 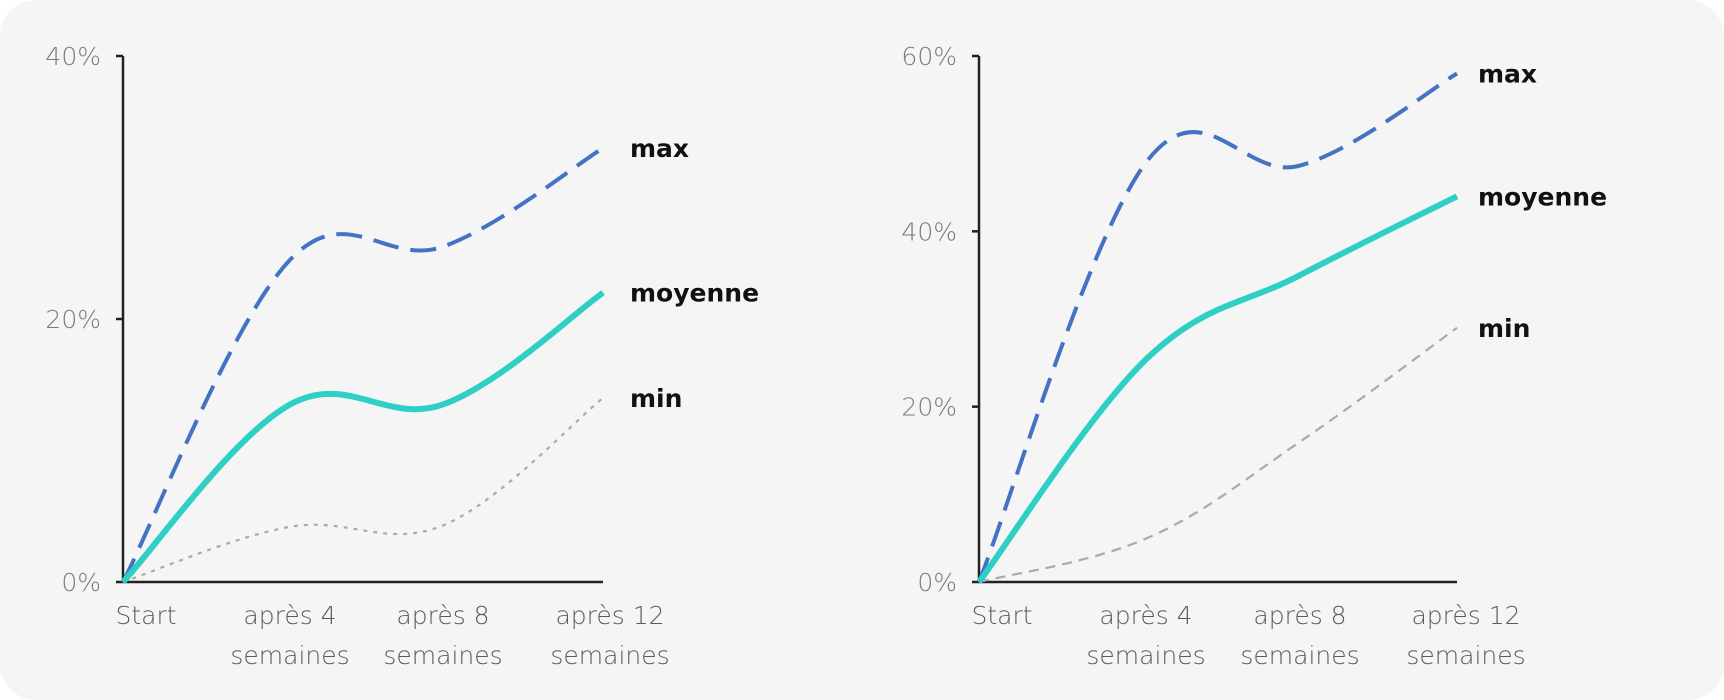 I want to click on y-tick-label: 60%, so click(x=929, y=56).